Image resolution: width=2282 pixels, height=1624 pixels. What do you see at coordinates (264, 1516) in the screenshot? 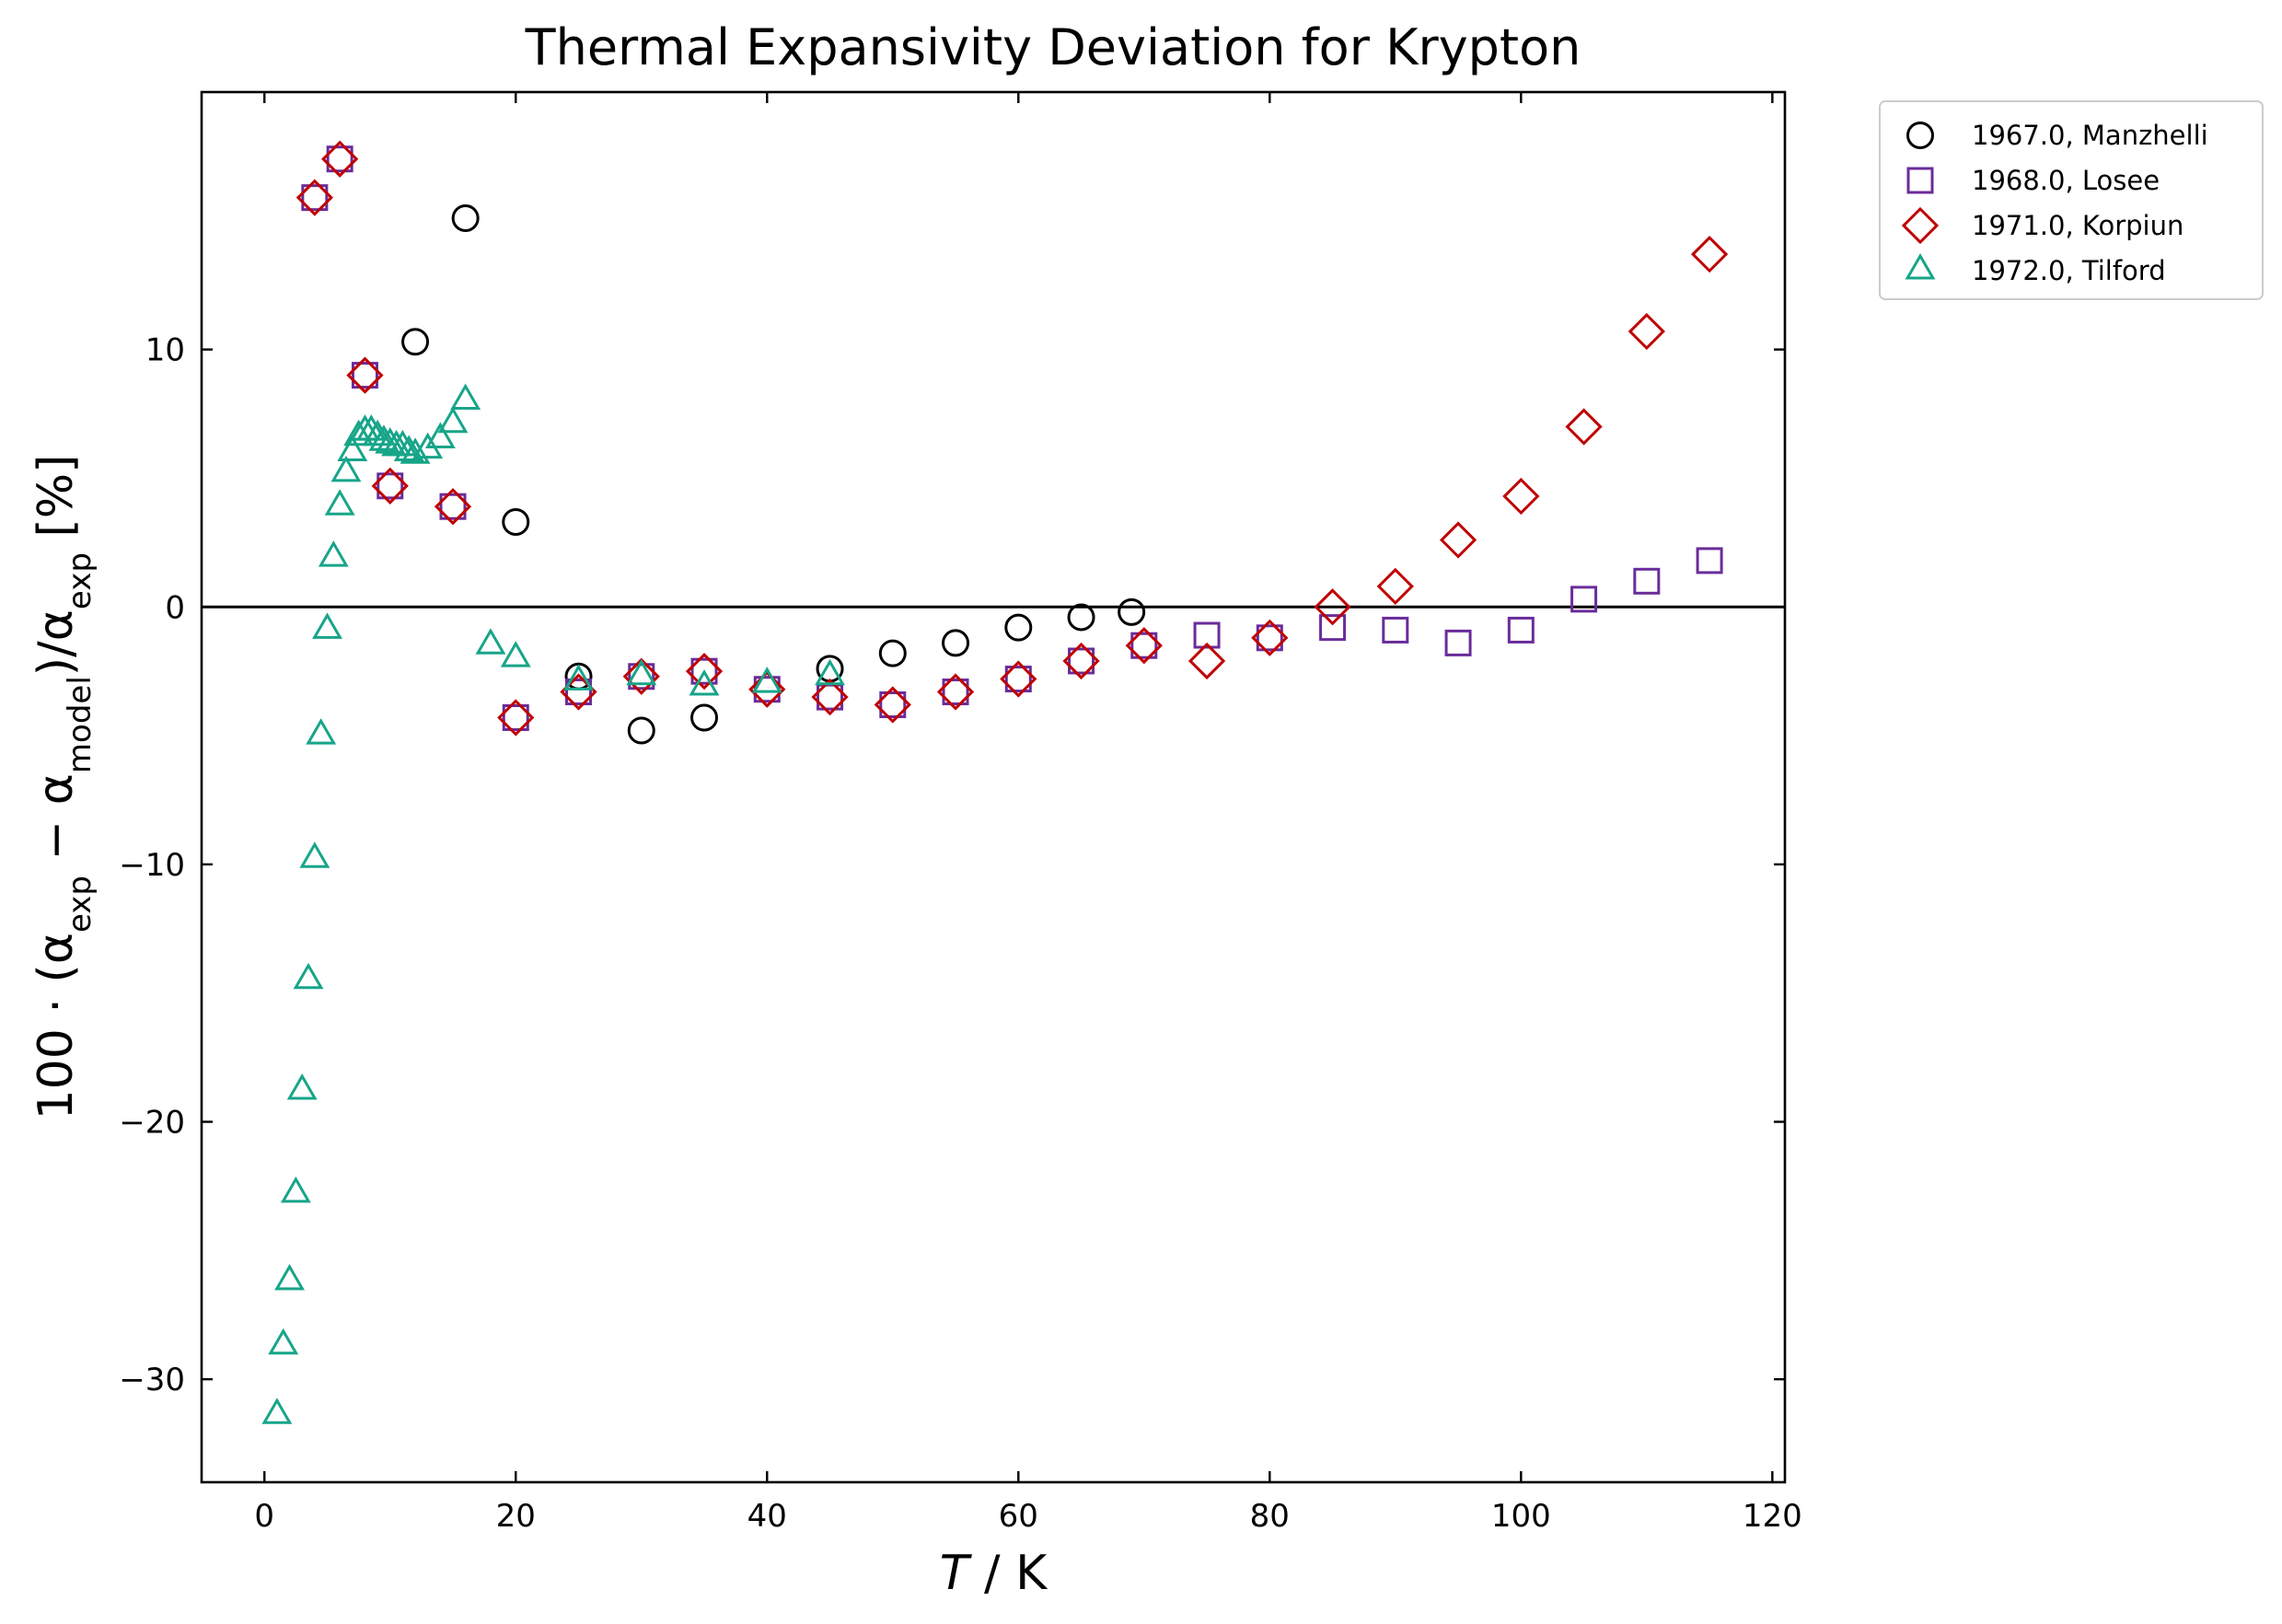
I see `x-tick-label: 0` at bounding box center [264, 1516].